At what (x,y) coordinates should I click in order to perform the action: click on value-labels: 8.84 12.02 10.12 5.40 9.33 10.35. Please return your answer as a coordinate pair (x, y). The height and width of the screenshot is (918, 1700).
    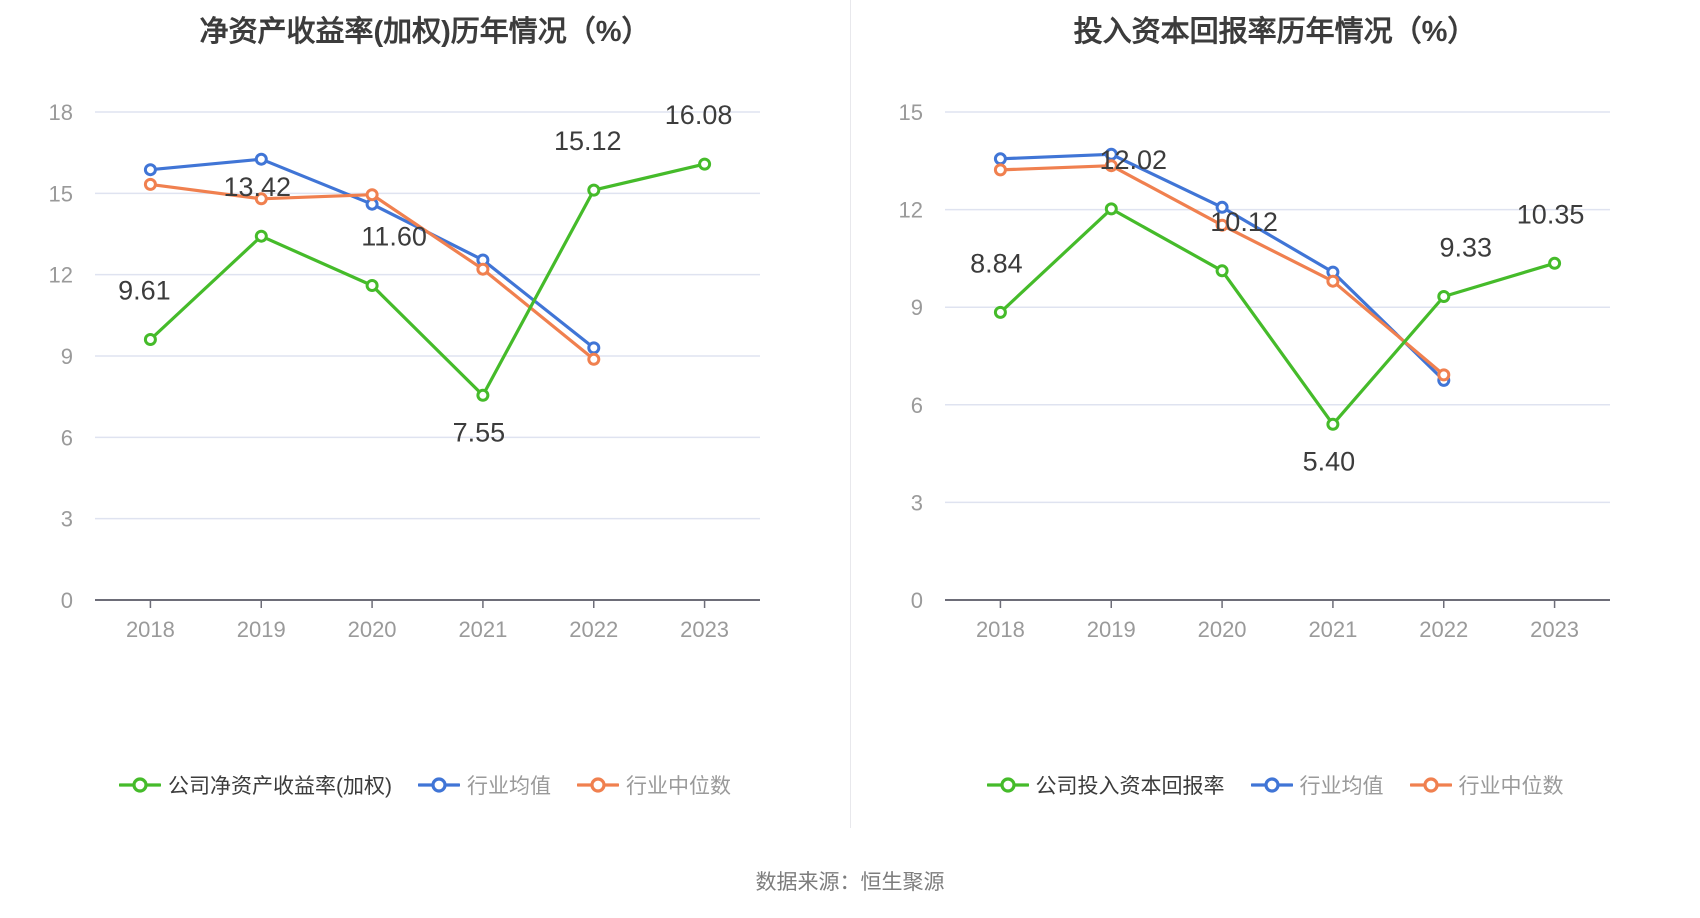
    Looking at the image, I should click on (1277, 310).